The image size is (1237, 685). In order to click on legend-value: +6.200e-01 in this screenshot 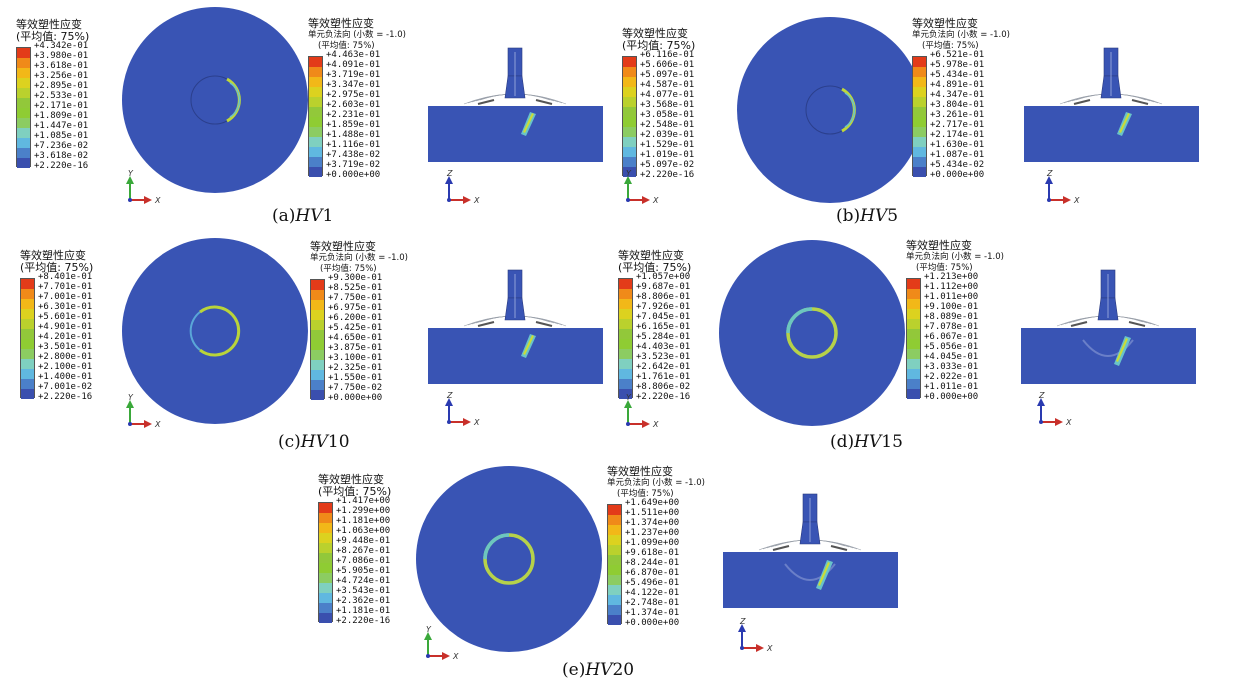, I will do `click(355, 318)`.